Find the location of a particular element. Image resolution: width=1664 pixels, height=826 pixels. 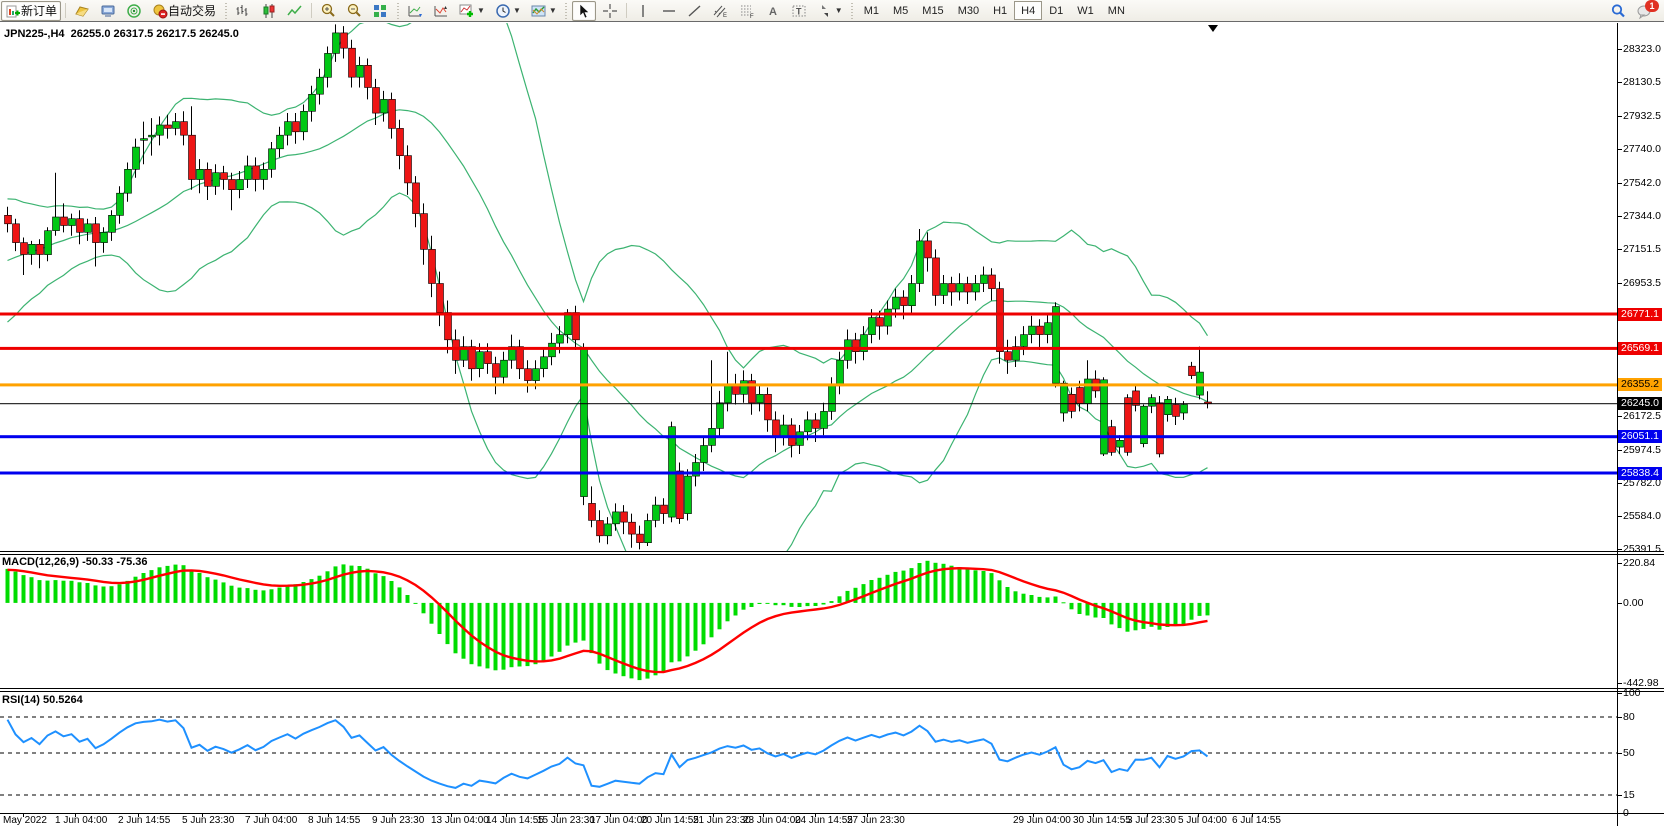

trendline-icon is located at coordinates (695, 11).